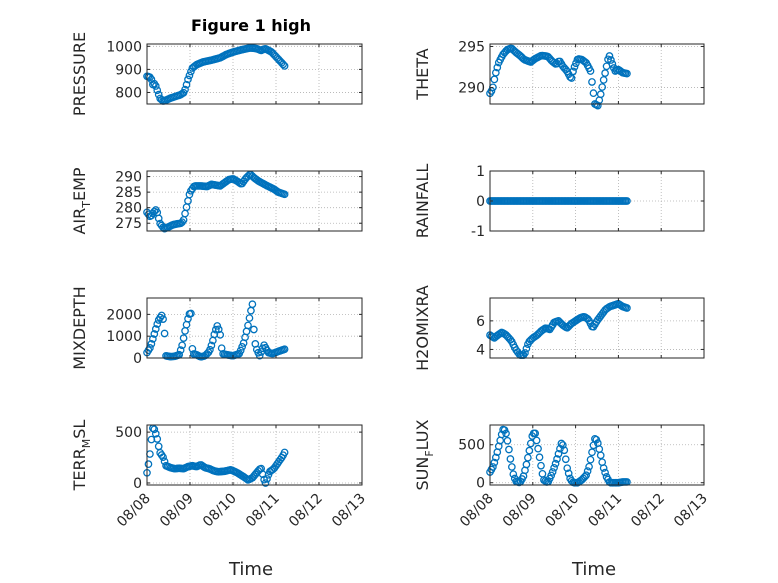 This screenshot has width=778, height=583. I want to click on y-tick-label: 900, so click(128, 70).